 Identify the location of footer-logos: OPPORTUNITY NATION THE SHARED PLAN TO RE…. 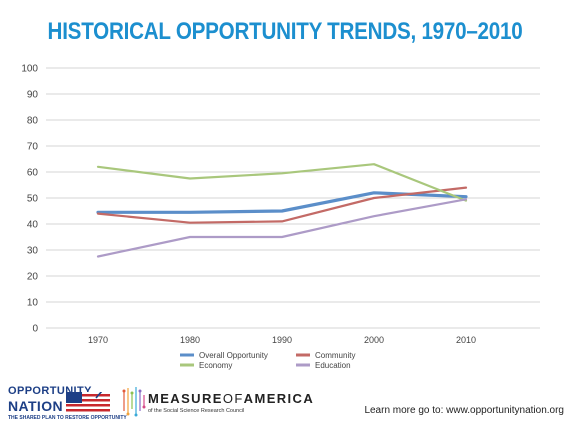
(160, 402).